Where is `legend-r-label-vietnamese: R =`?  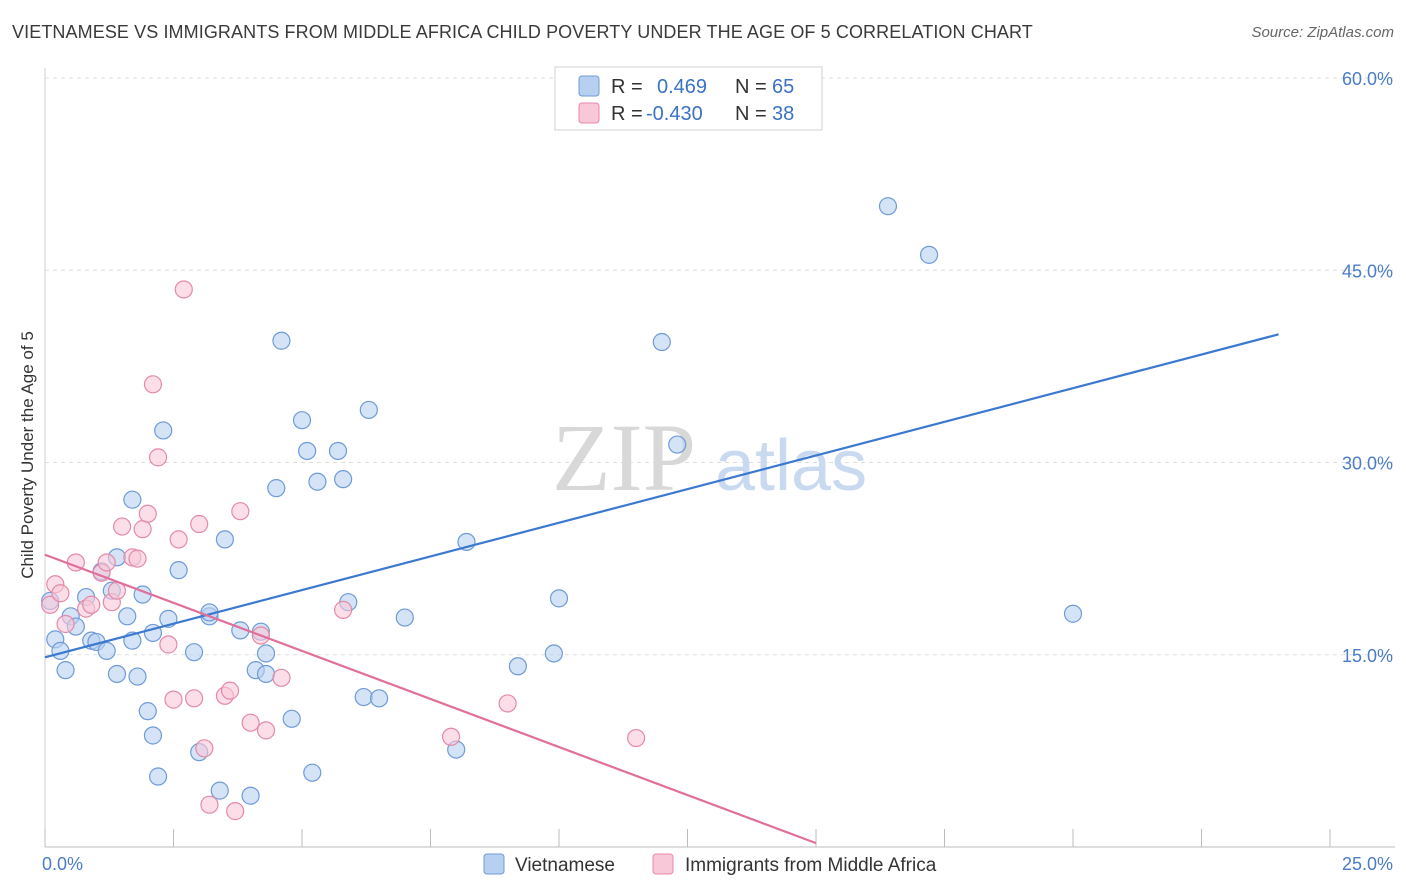 legend-r-label-vietnamese: R = is located at coordinates (627, 87).